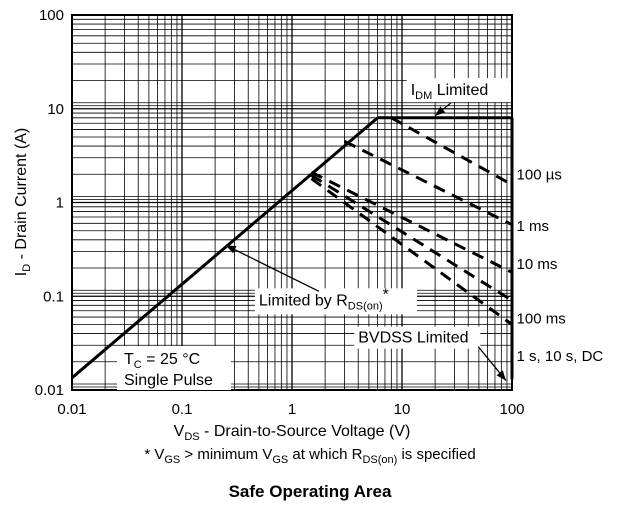 This screenshot has height=510, width=620. What do you see at coordinates (537, 264) in the screenshot?
I see `curve-label: 10 ms` at bounding box center [537, 264].